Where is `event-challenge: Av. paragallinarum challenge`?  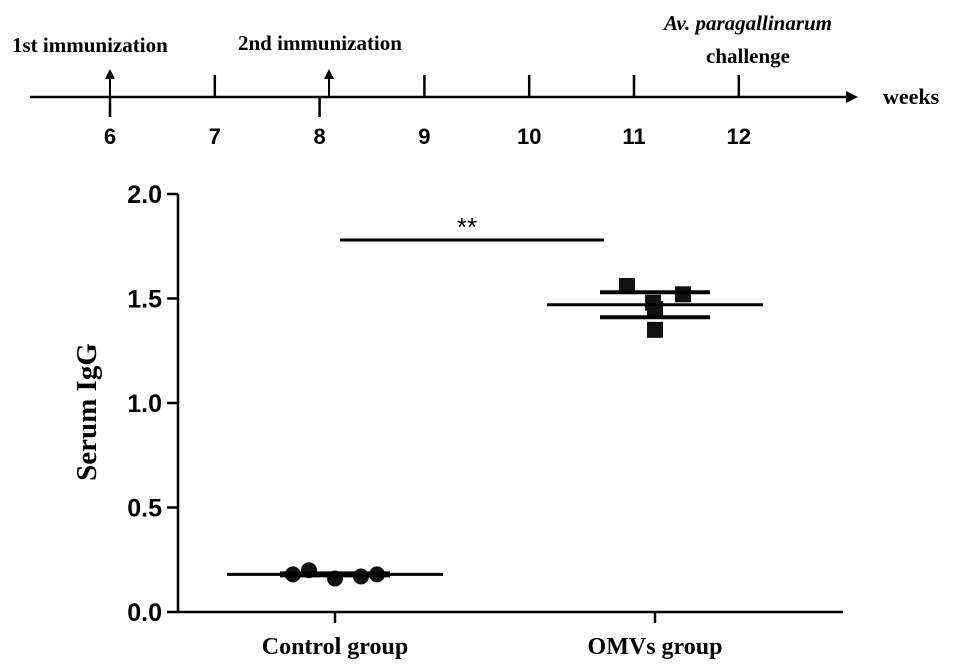 event-challenge: Av. paragallinarum challenge is located at coordinates (747, 39).